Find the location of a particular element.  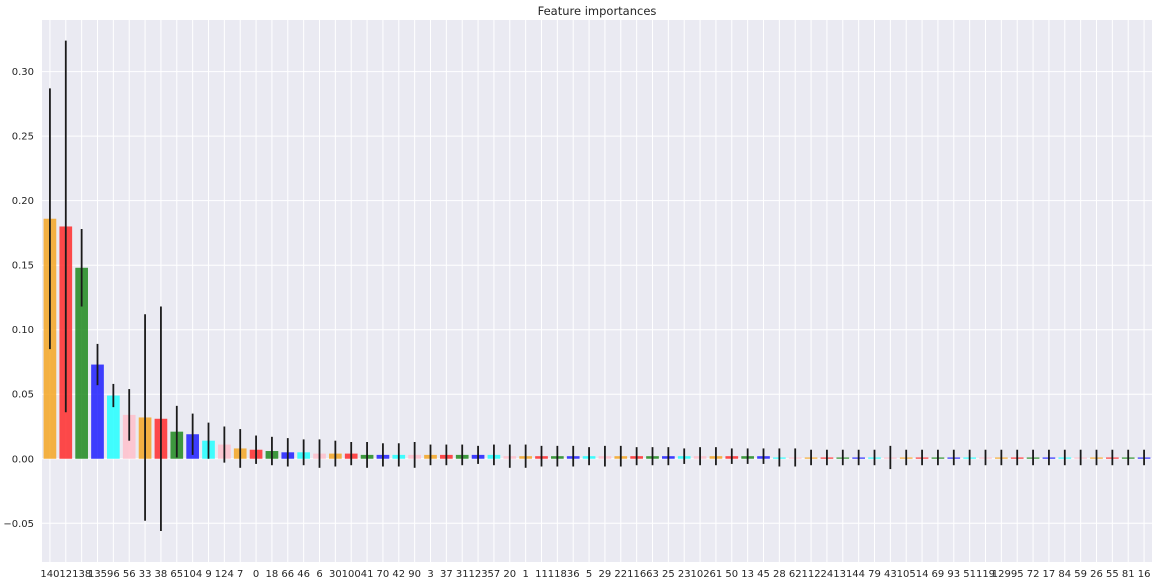

x-tick-label: 131 is located at coordinates (842, 574).